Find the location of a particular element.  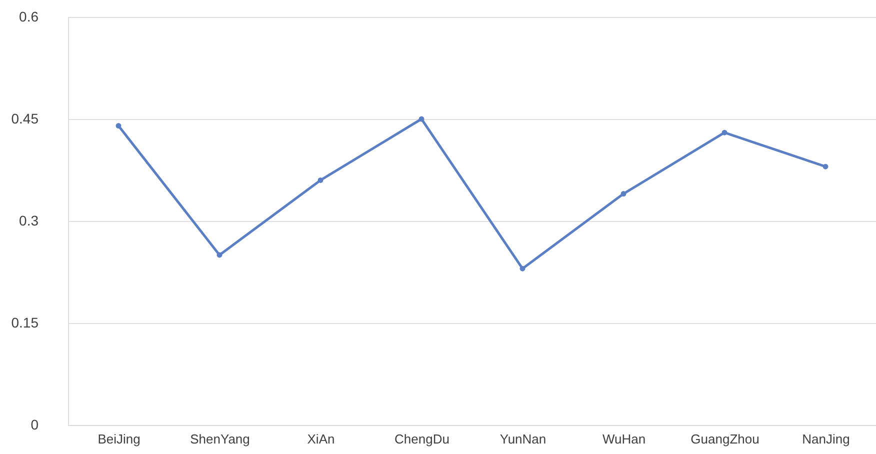

x-tick-label: ShenYang is located at coordinates (220, 439).